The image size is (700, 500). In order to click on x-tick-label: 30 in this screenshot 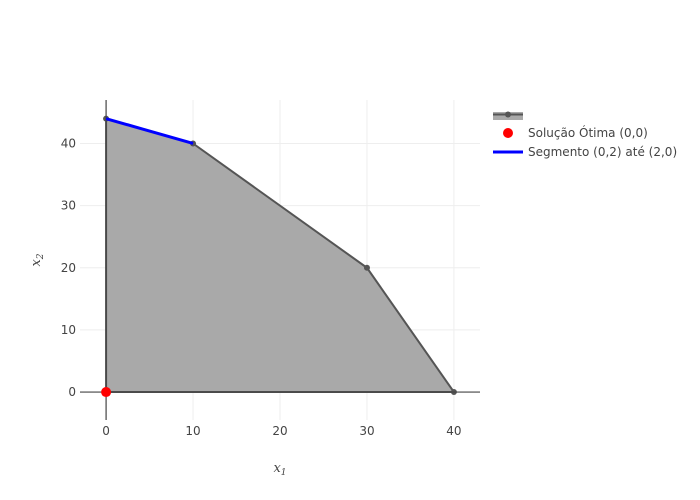, I will do `click(366, 431)`.